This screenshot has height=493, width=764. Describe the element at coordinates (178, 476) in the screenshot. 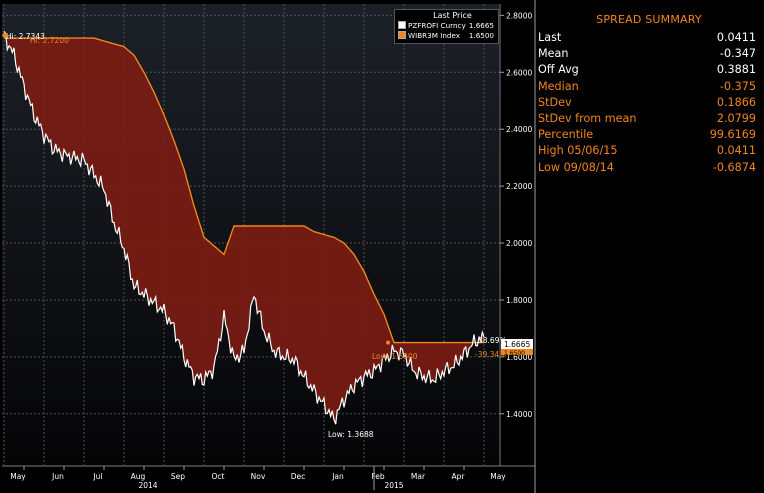

I see `x-tick-label: Sep` at that location.